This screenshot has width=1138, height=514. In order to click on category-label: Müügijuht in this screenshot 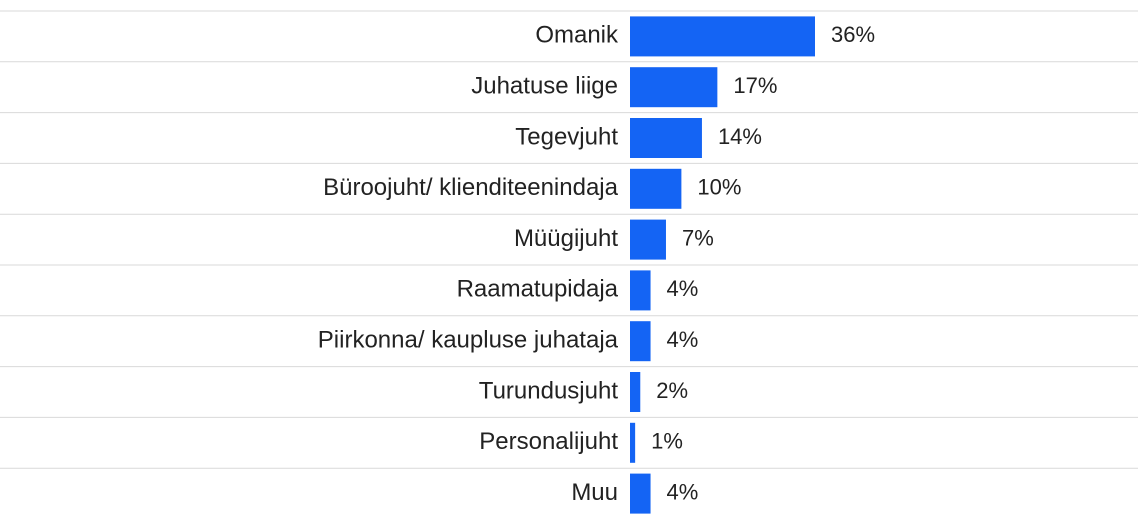, I will do `click(566, 238)`.